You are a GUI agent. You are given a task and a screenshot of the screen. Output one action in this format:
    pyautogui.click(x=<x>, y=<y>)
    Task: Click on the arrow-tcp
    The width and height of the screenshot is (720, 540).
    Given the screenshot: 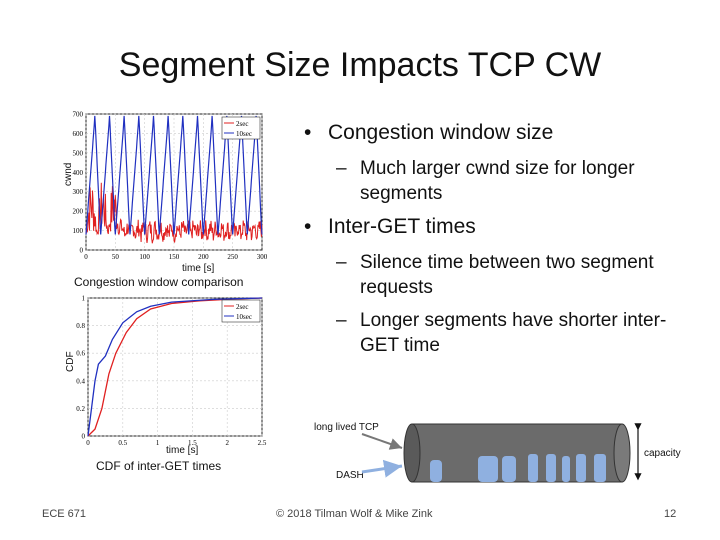 What is the action you would take?
    pyautogui.click(x=382, y=441)
    